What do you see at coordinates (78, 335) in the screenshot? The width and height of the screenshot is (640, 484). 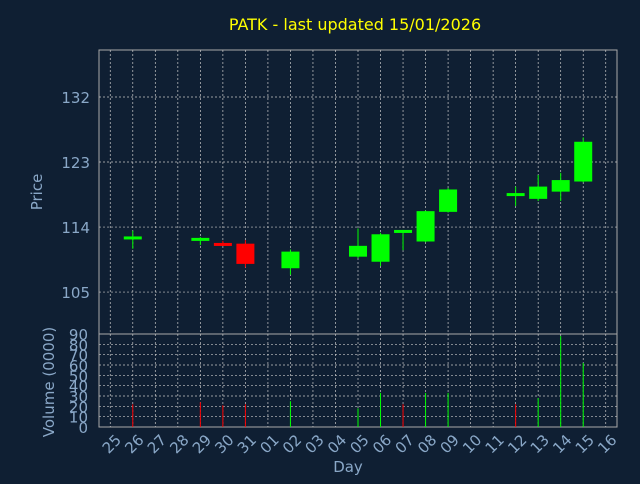 I see `volume-tick-label: 90` at bounding box center [78, 335].